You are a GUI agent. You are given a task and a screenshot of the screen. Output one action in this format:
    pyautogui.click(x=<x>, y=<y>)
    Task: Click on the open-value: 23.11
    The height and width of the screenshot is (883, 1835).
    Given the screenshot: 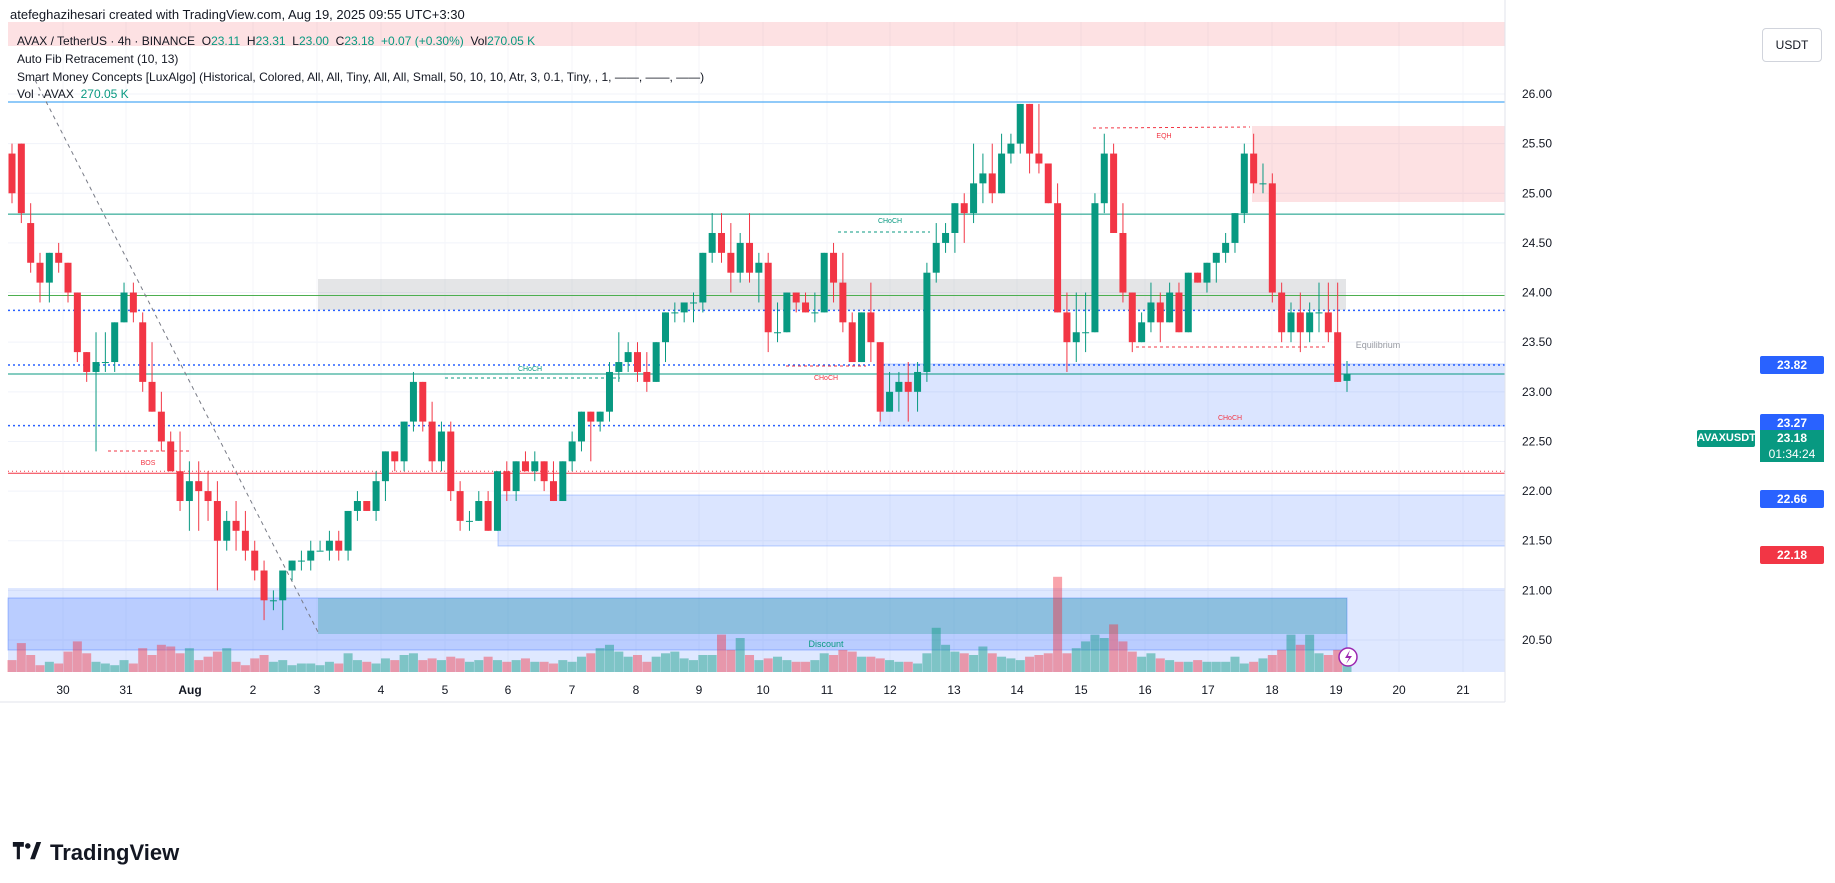 What is the action you would take?
    pyautogui.click(x=226, y=41)
    